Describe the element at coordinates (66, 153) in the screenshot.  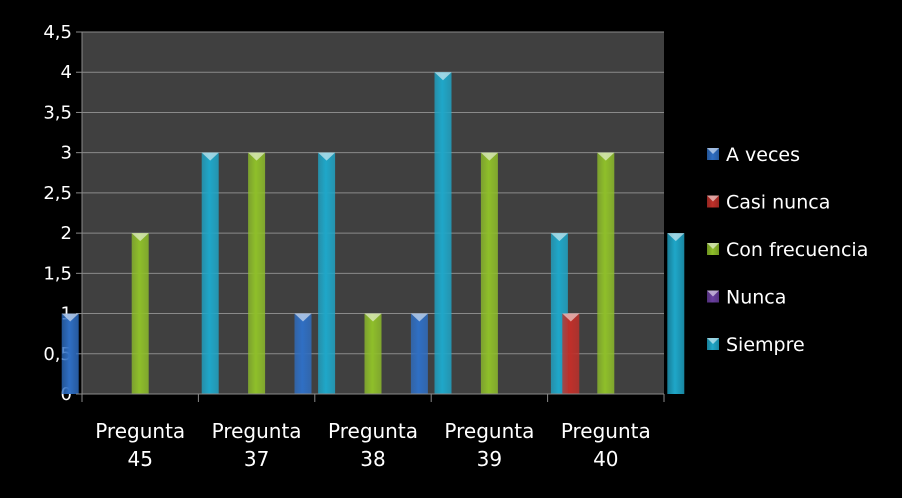
I see `y-tick-label: 3` at that location.